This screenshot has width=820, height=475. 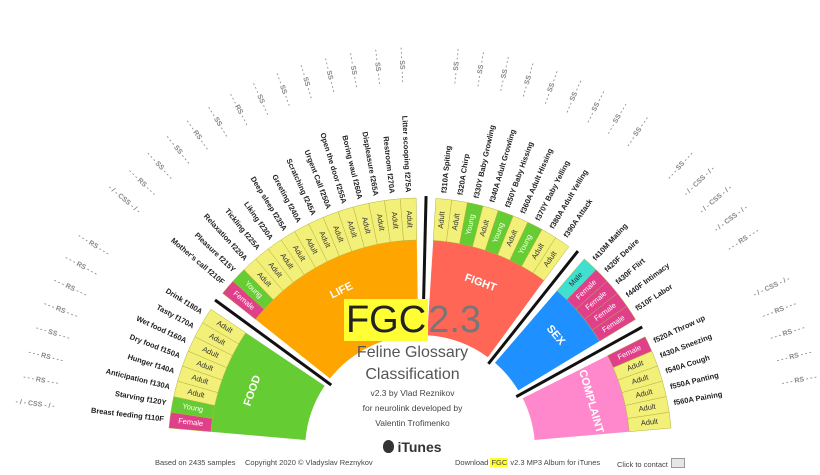 I want to click on sound-label: Restroom f270A, so click(x=388, y=165).